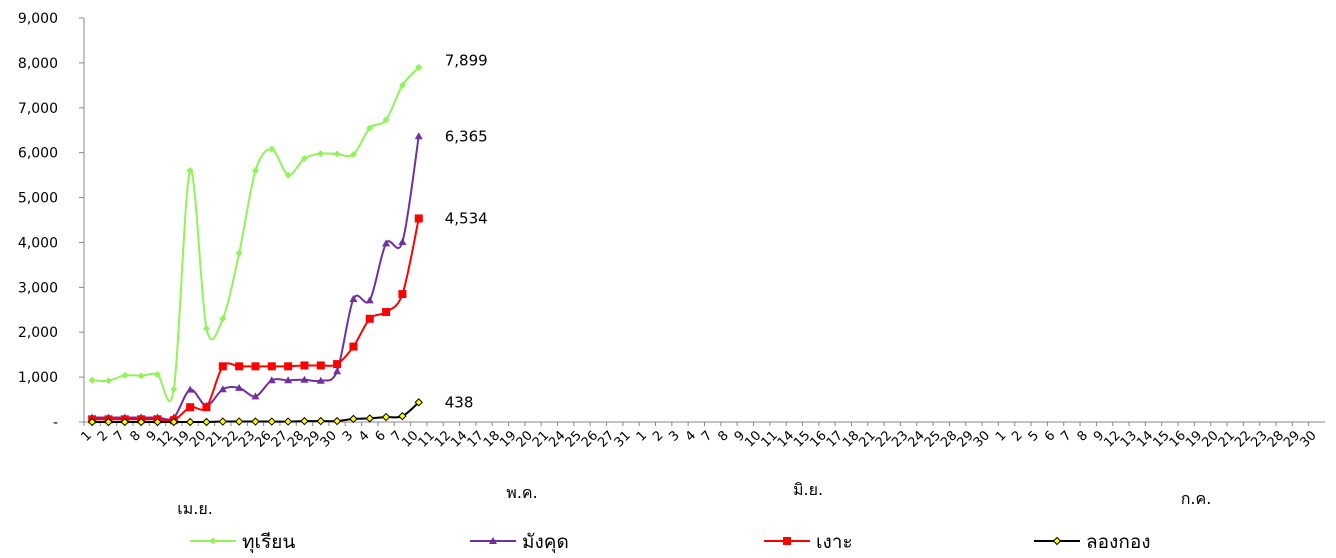  I want to click on legend-label: มังคุด, so click(545, 542).